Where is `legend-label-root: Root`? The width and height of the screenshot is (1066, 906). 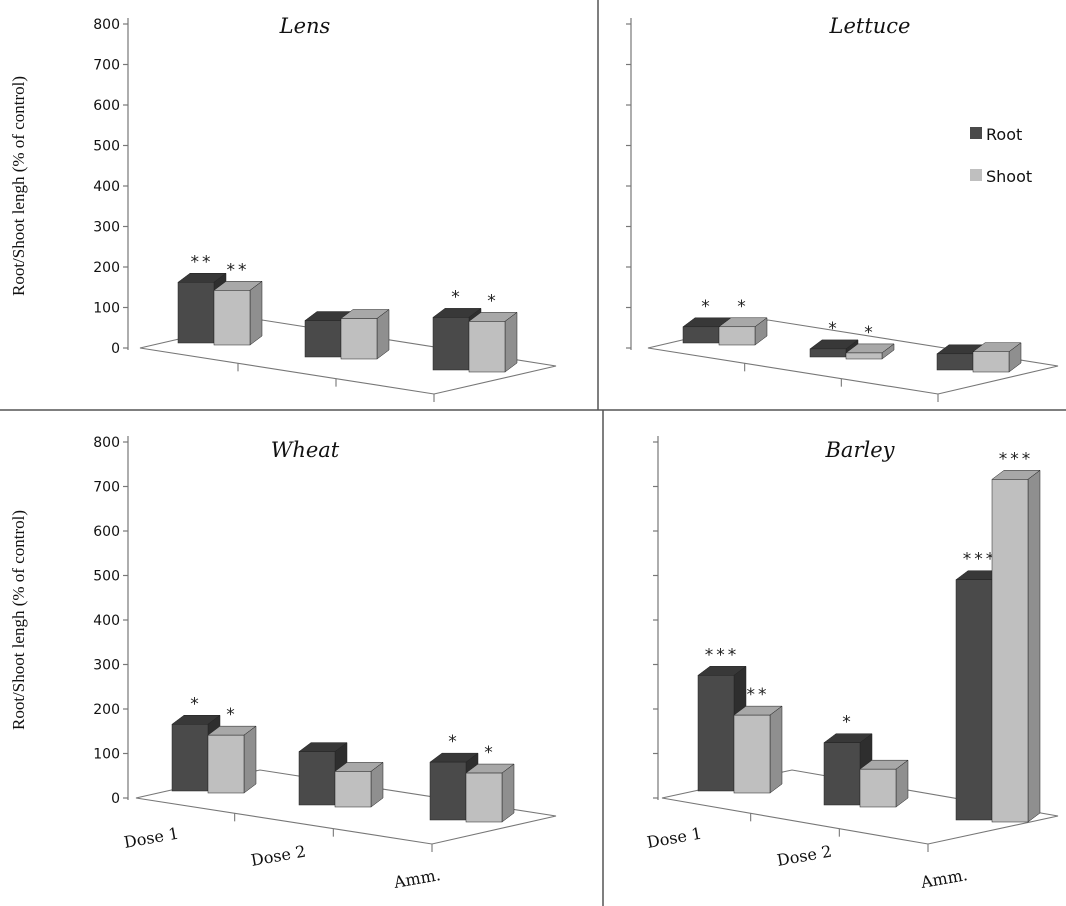 legend-label-root: Root is located at coordinates (1004, 134).